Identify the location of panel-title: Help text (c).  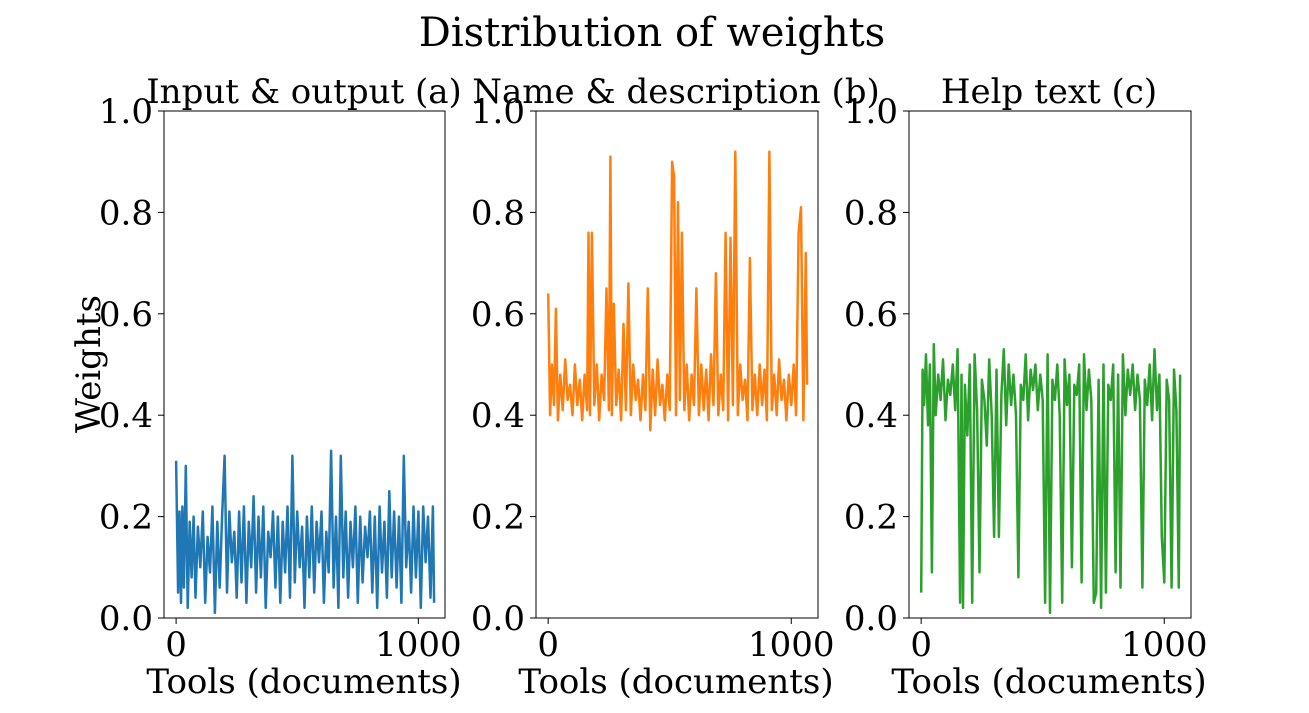
(1049, 92).